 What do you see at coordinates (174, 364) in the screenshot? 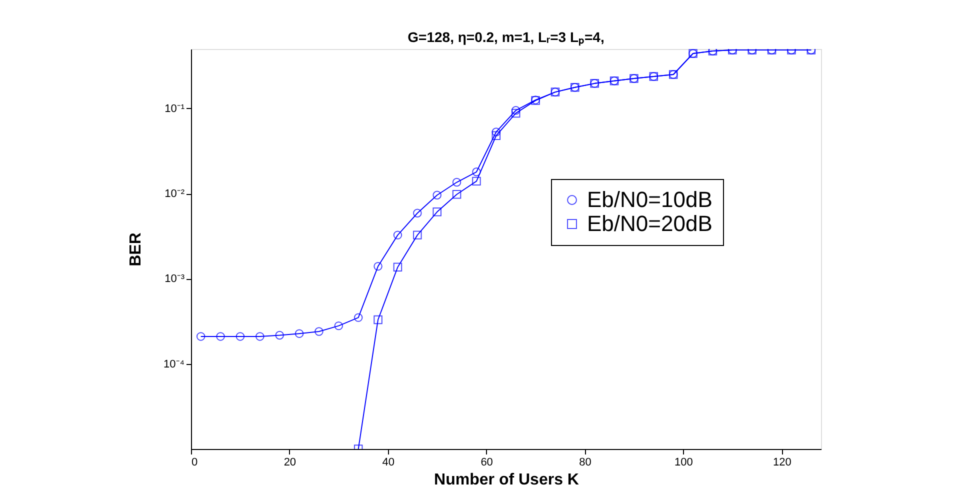
I see `y-tick-label: 10⁻⁴` at bounding box center [174, 364].